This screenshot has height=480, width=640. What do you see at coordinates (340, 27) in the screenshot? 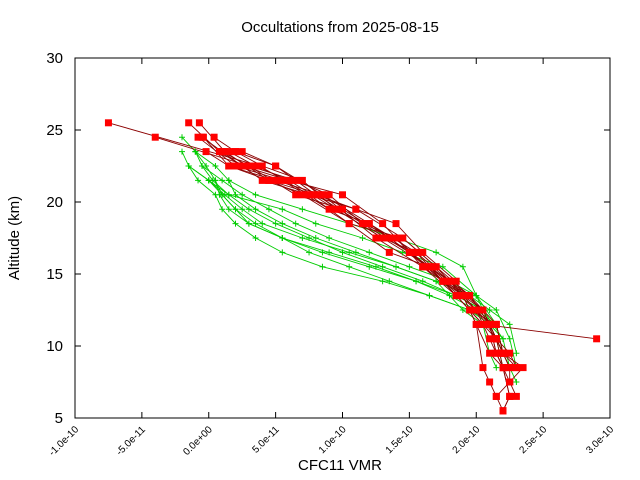
I see `chart-title: Occultations from 2025-08-15` at bounding box center [340, 27].